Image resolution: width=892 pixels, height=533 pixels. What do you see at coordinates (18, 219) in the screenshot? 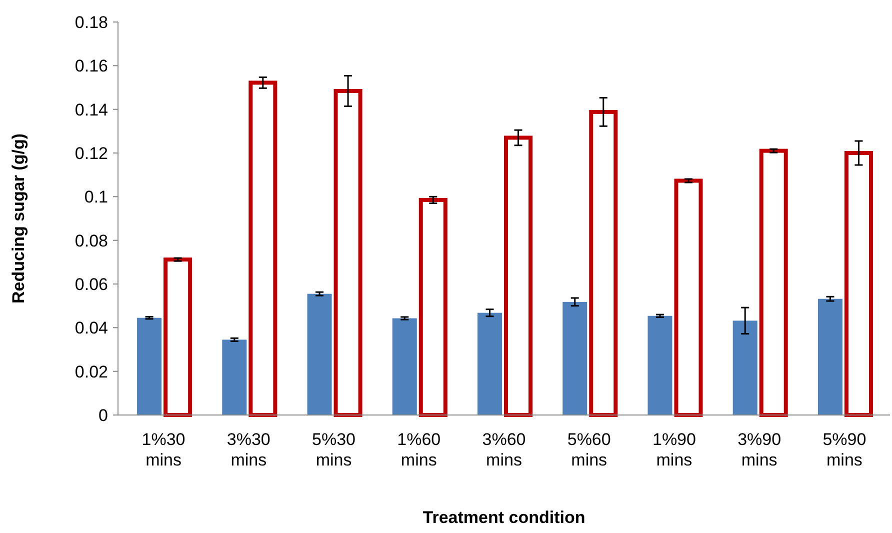
I see `y-axis-title: Reducing sugar (g/g)` at bounding box center [18, 219].